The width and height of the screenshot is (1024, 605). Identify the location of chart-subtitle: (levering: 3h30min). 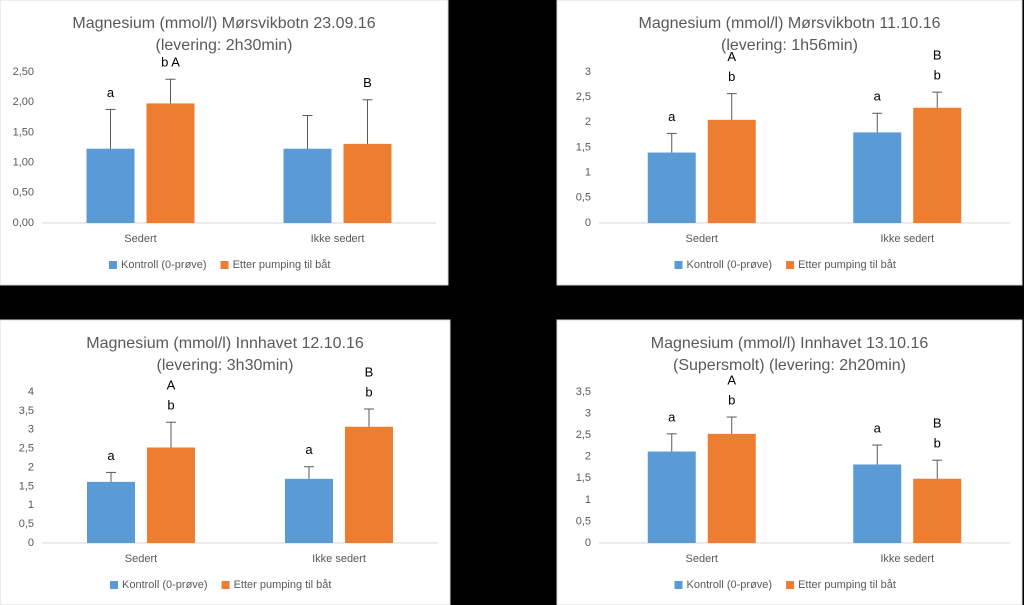
(225, 365).